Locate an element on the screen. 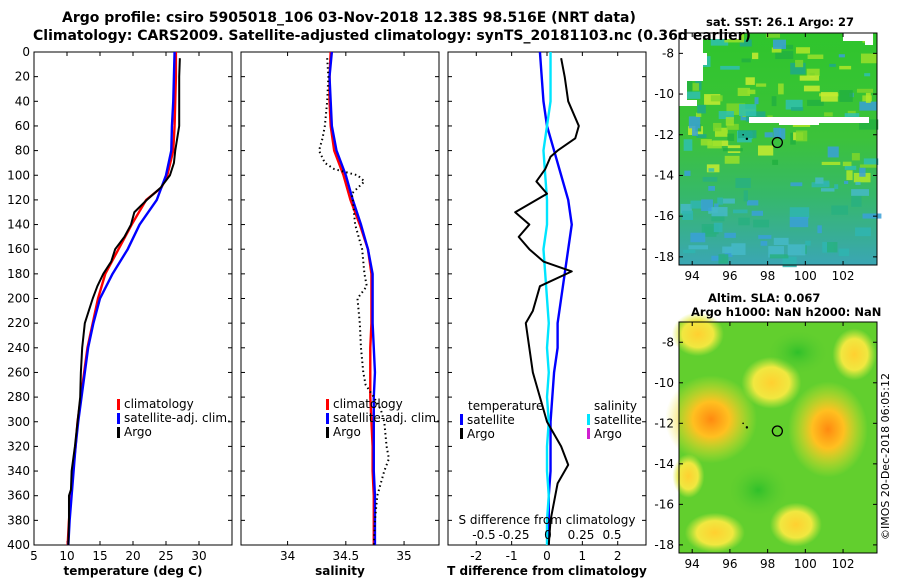  map-frame is located at coordinates (778, 437).